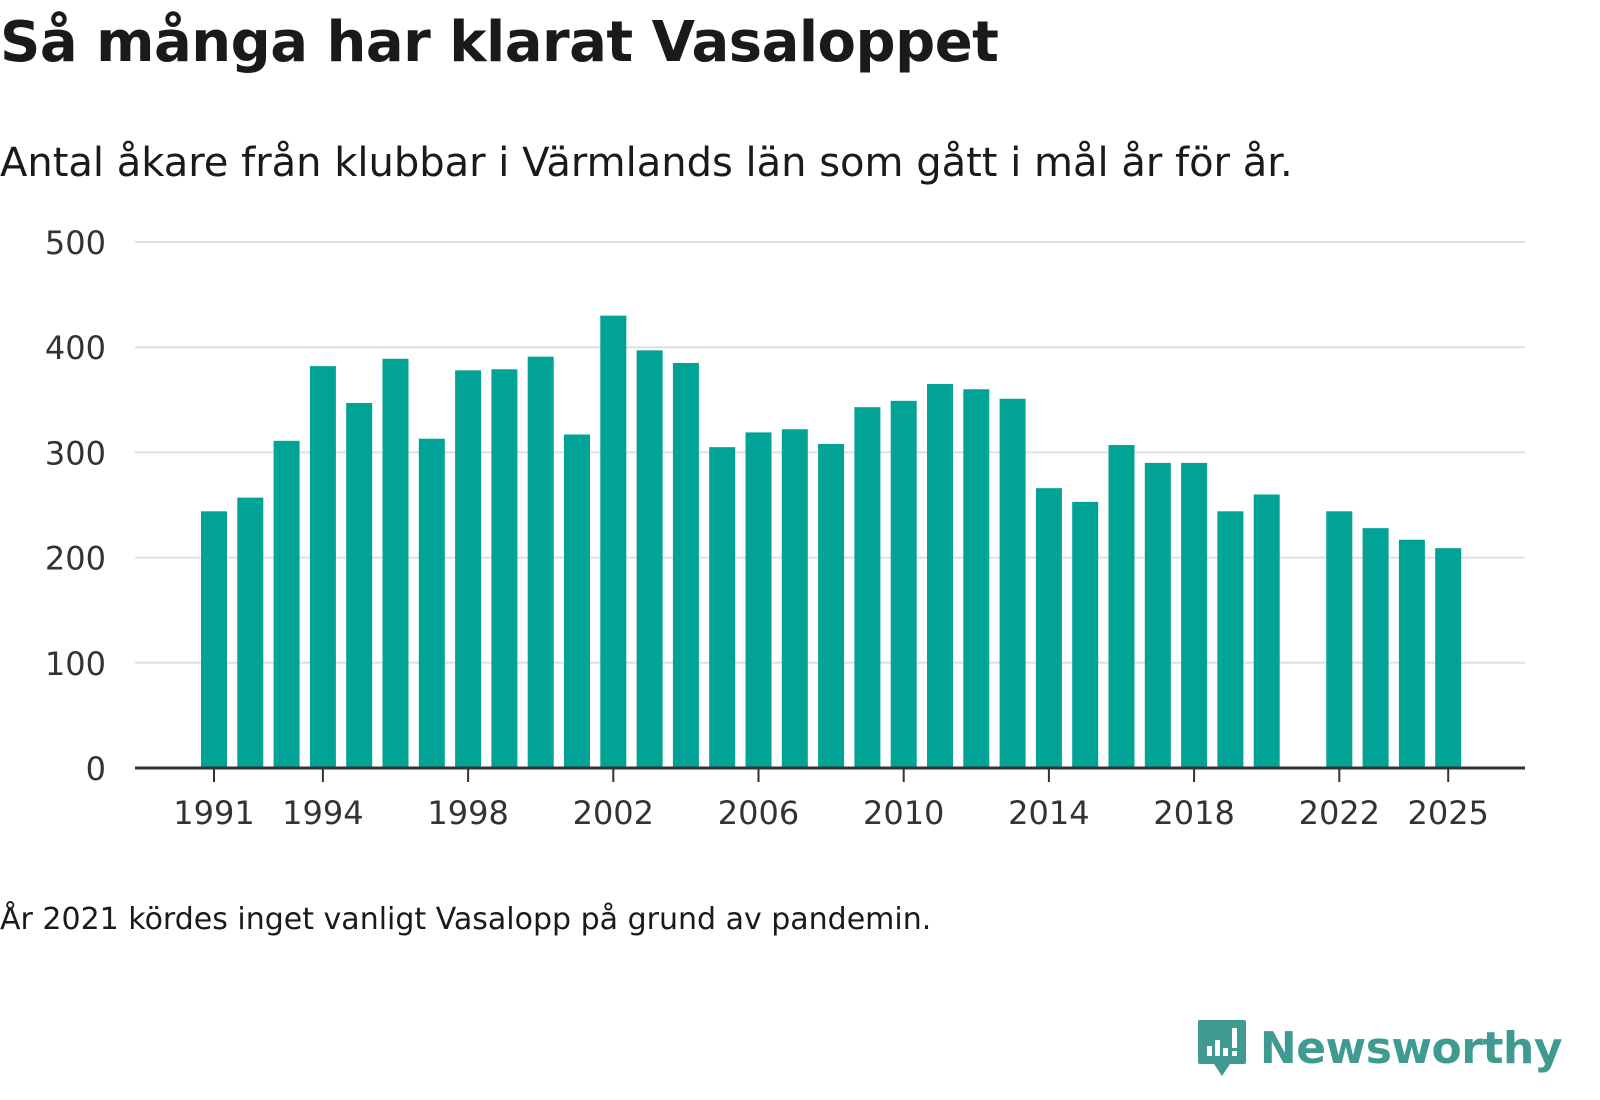 This screenshot has height=1100, width=1600. I want to click on x-tick-label: 1991, so click(213, 813).